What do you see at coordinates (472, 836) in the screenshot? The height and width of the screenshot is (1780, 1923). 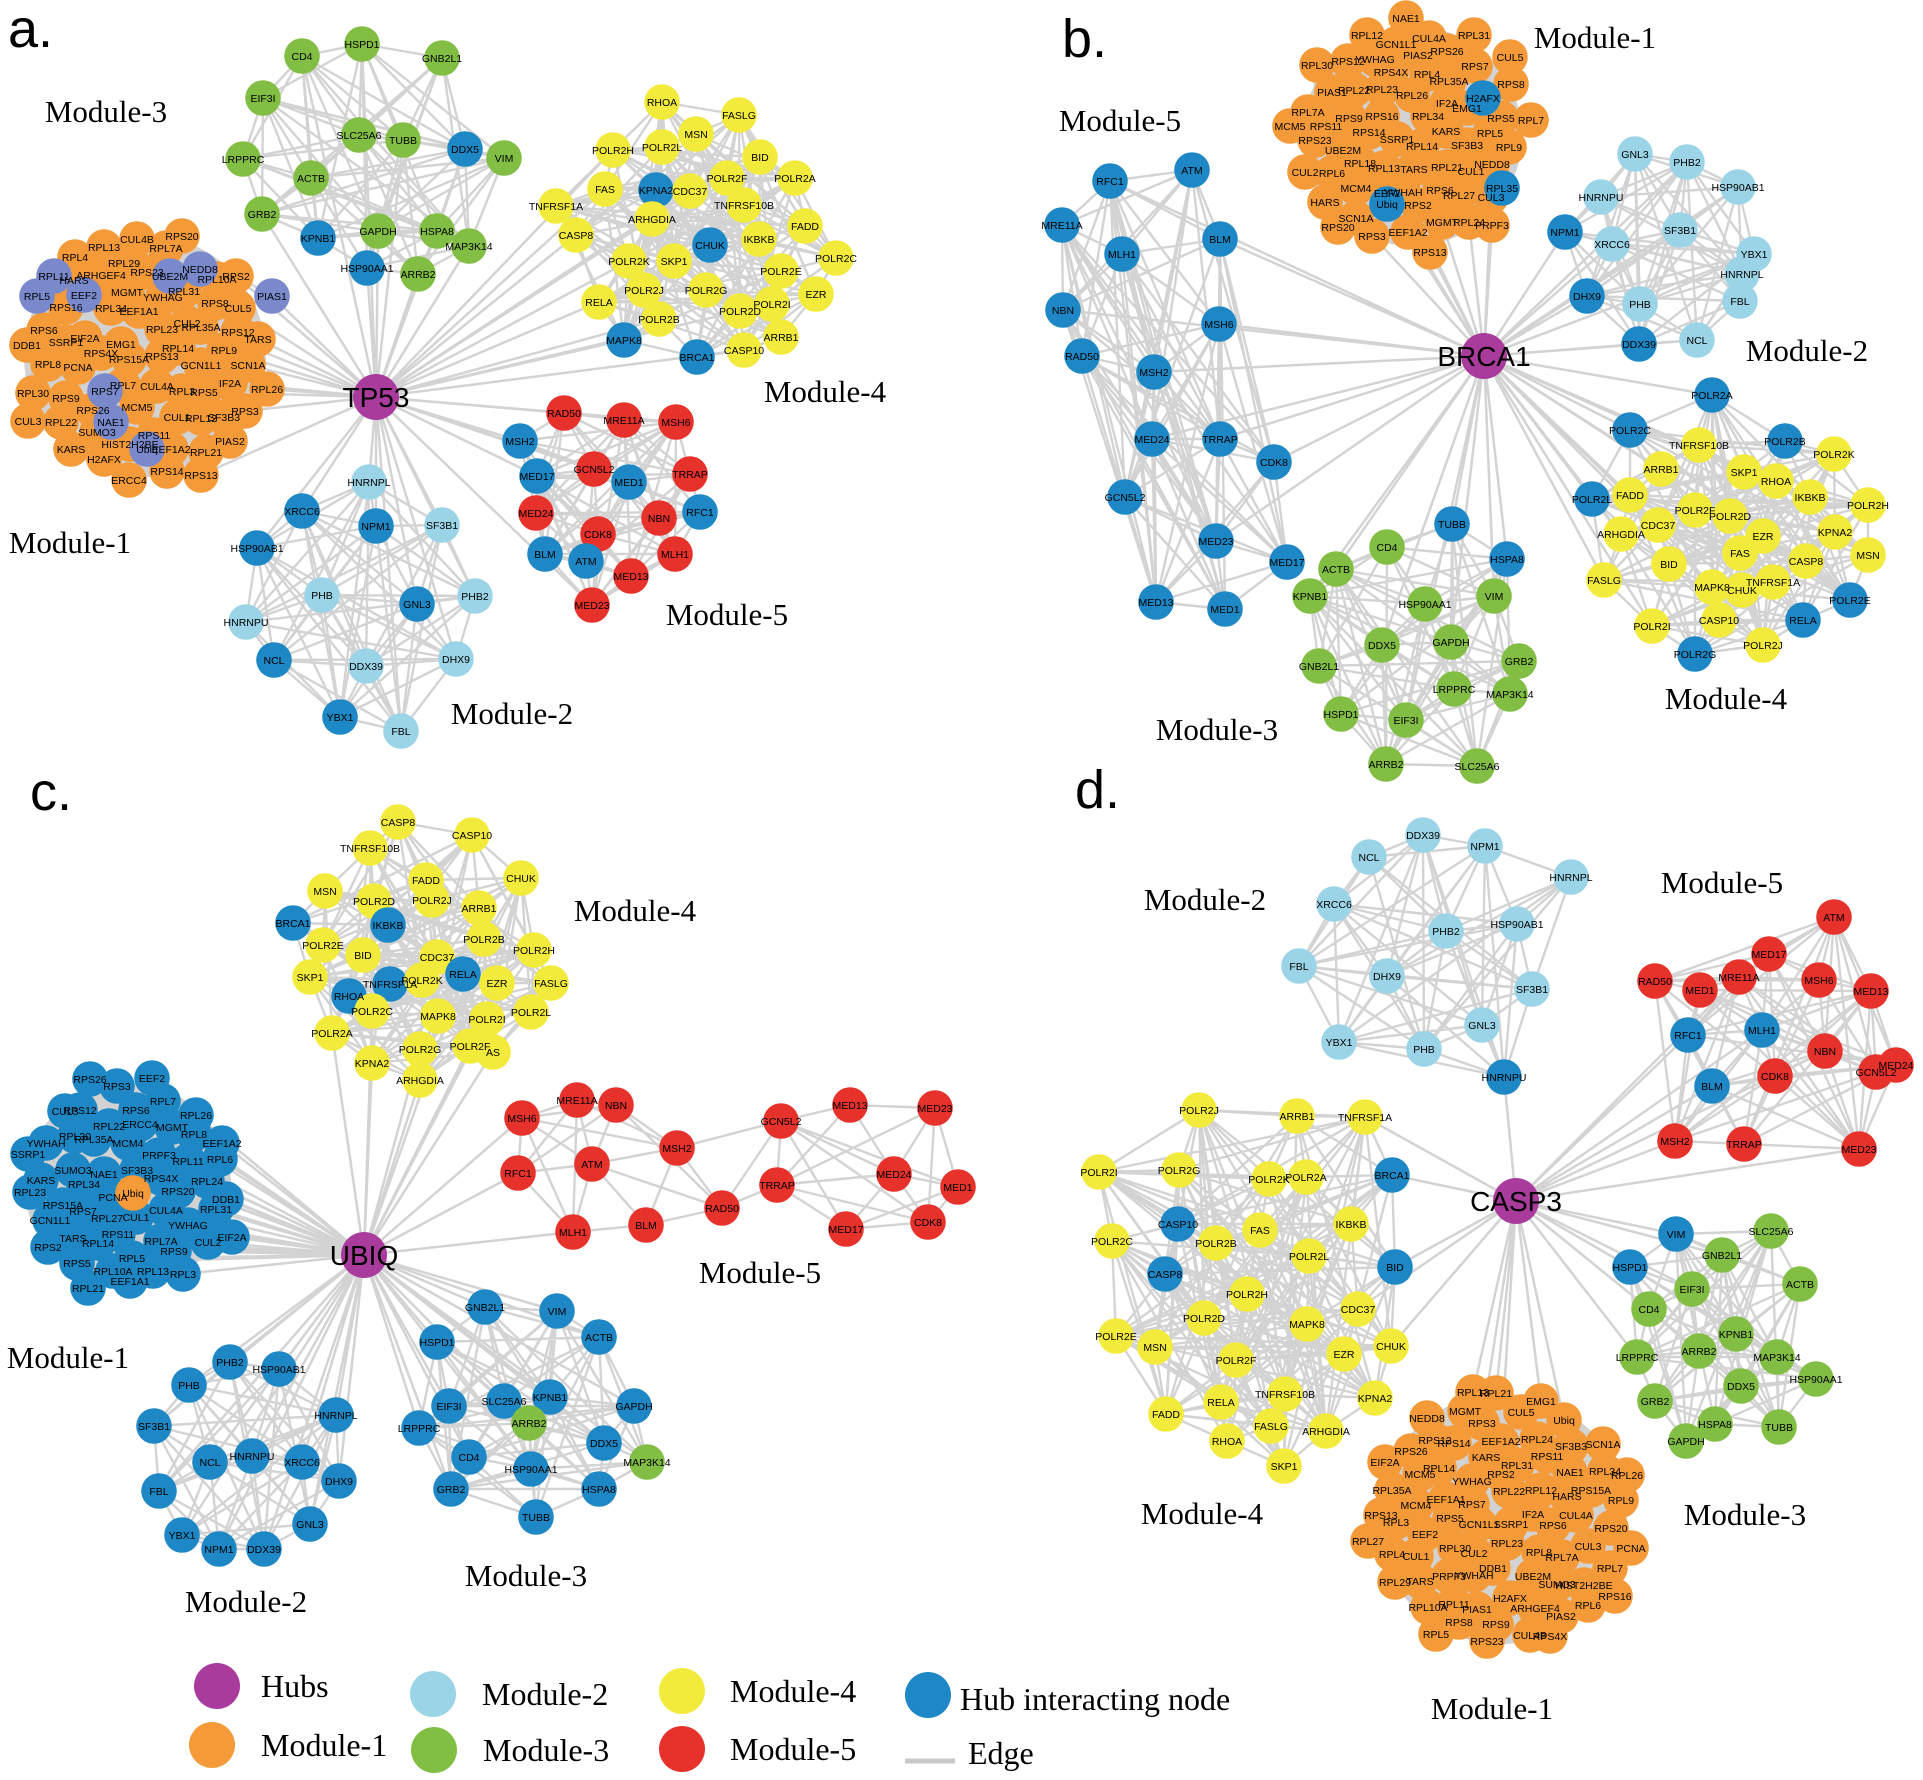 I see `svg-text: CASP10` at bounding box center [472, 836].